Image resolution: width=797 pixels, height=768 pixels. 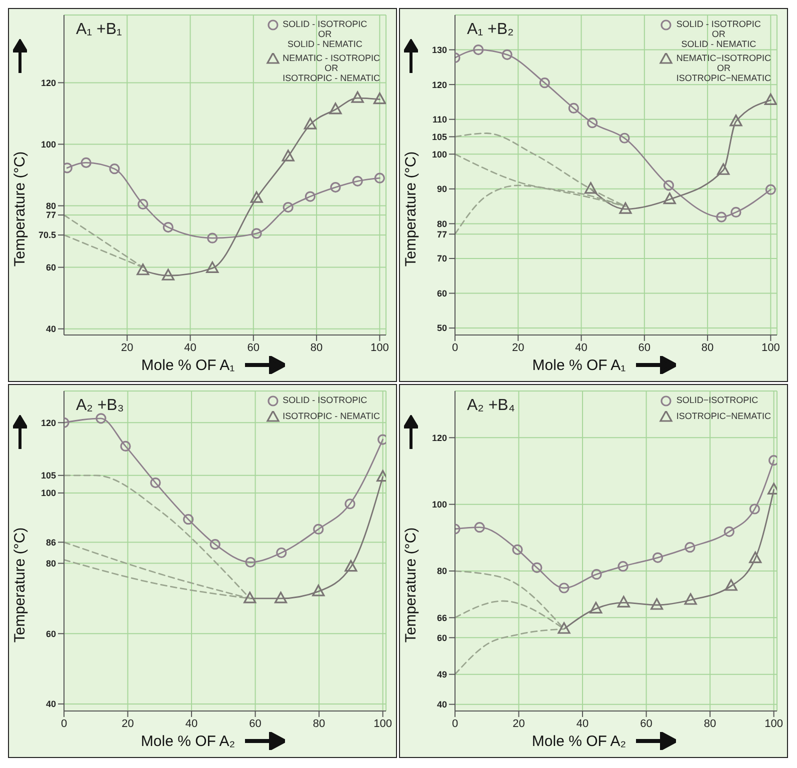 I want to click on chart-title: A₂ +B₃, so click(x=100, y=406).